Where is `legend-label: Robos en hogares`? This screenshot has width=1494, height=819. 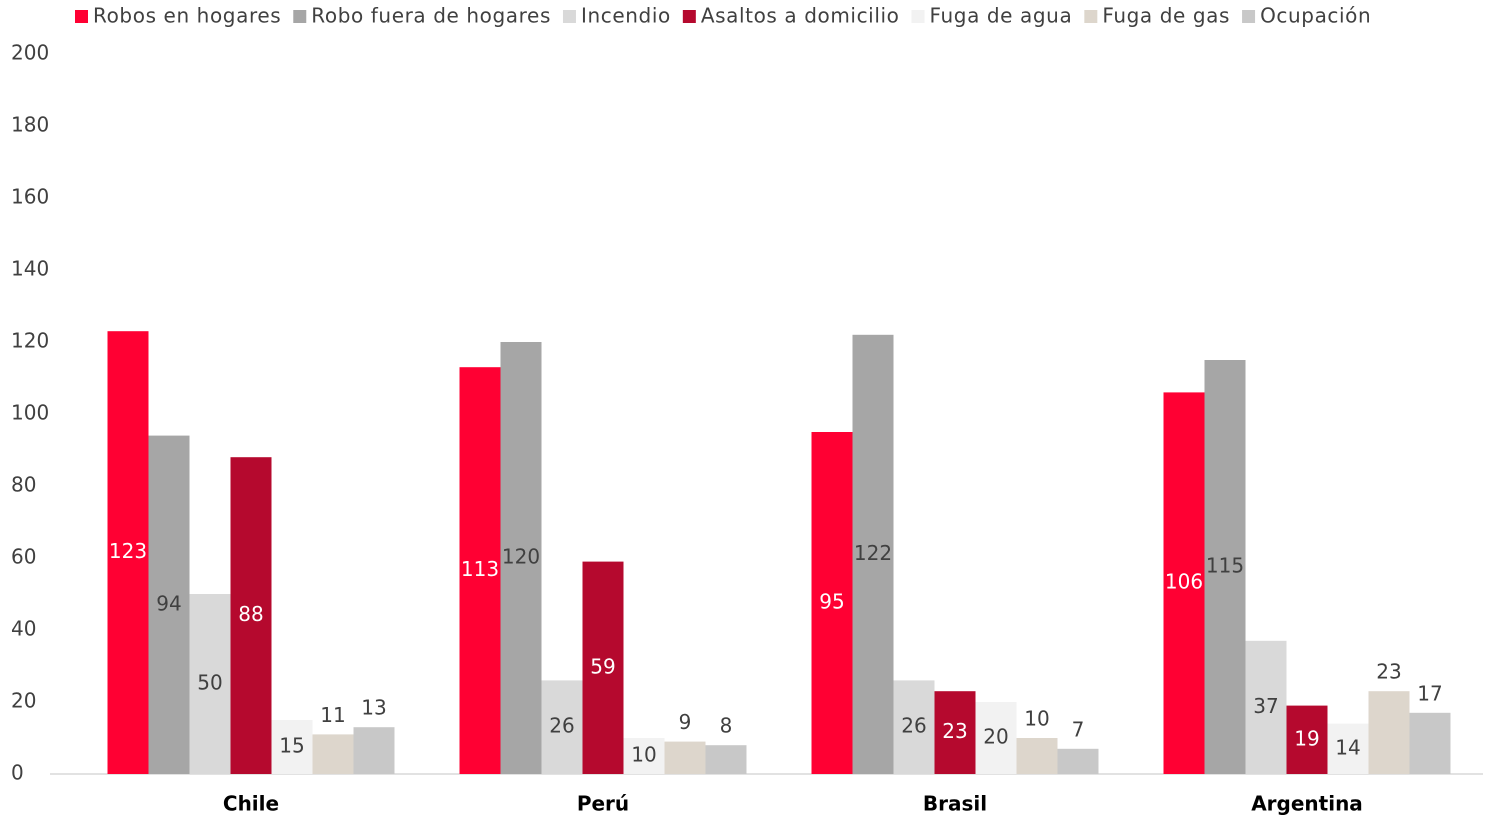
legend-label: Robos en hogares is located at coordinates (187, 16).